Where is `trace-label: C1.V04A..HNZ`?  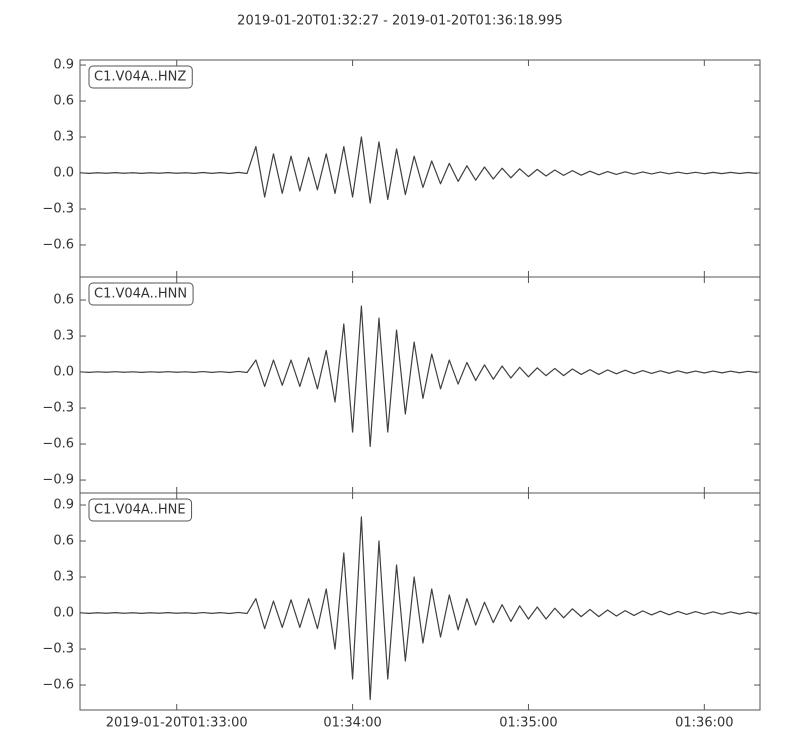
trace-label: C1.V04A..HNZ is located at coordinates (140, 77).